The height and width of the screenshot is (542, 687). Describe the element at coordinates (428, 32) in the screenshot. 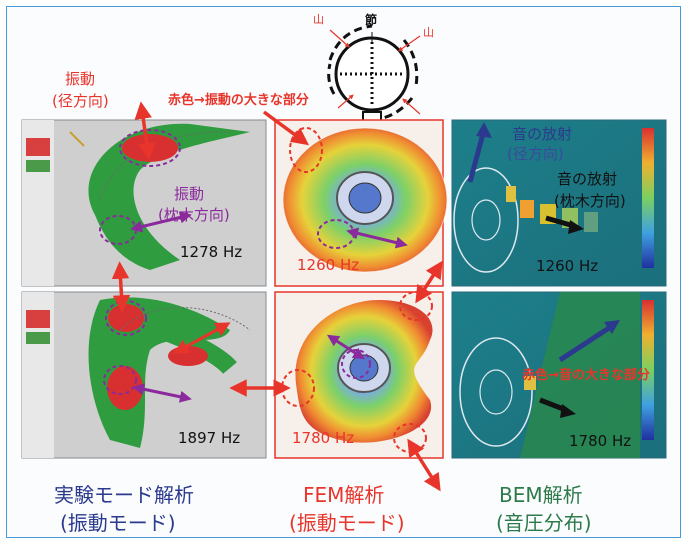

I see `antinode-label-right: 山` at that location.